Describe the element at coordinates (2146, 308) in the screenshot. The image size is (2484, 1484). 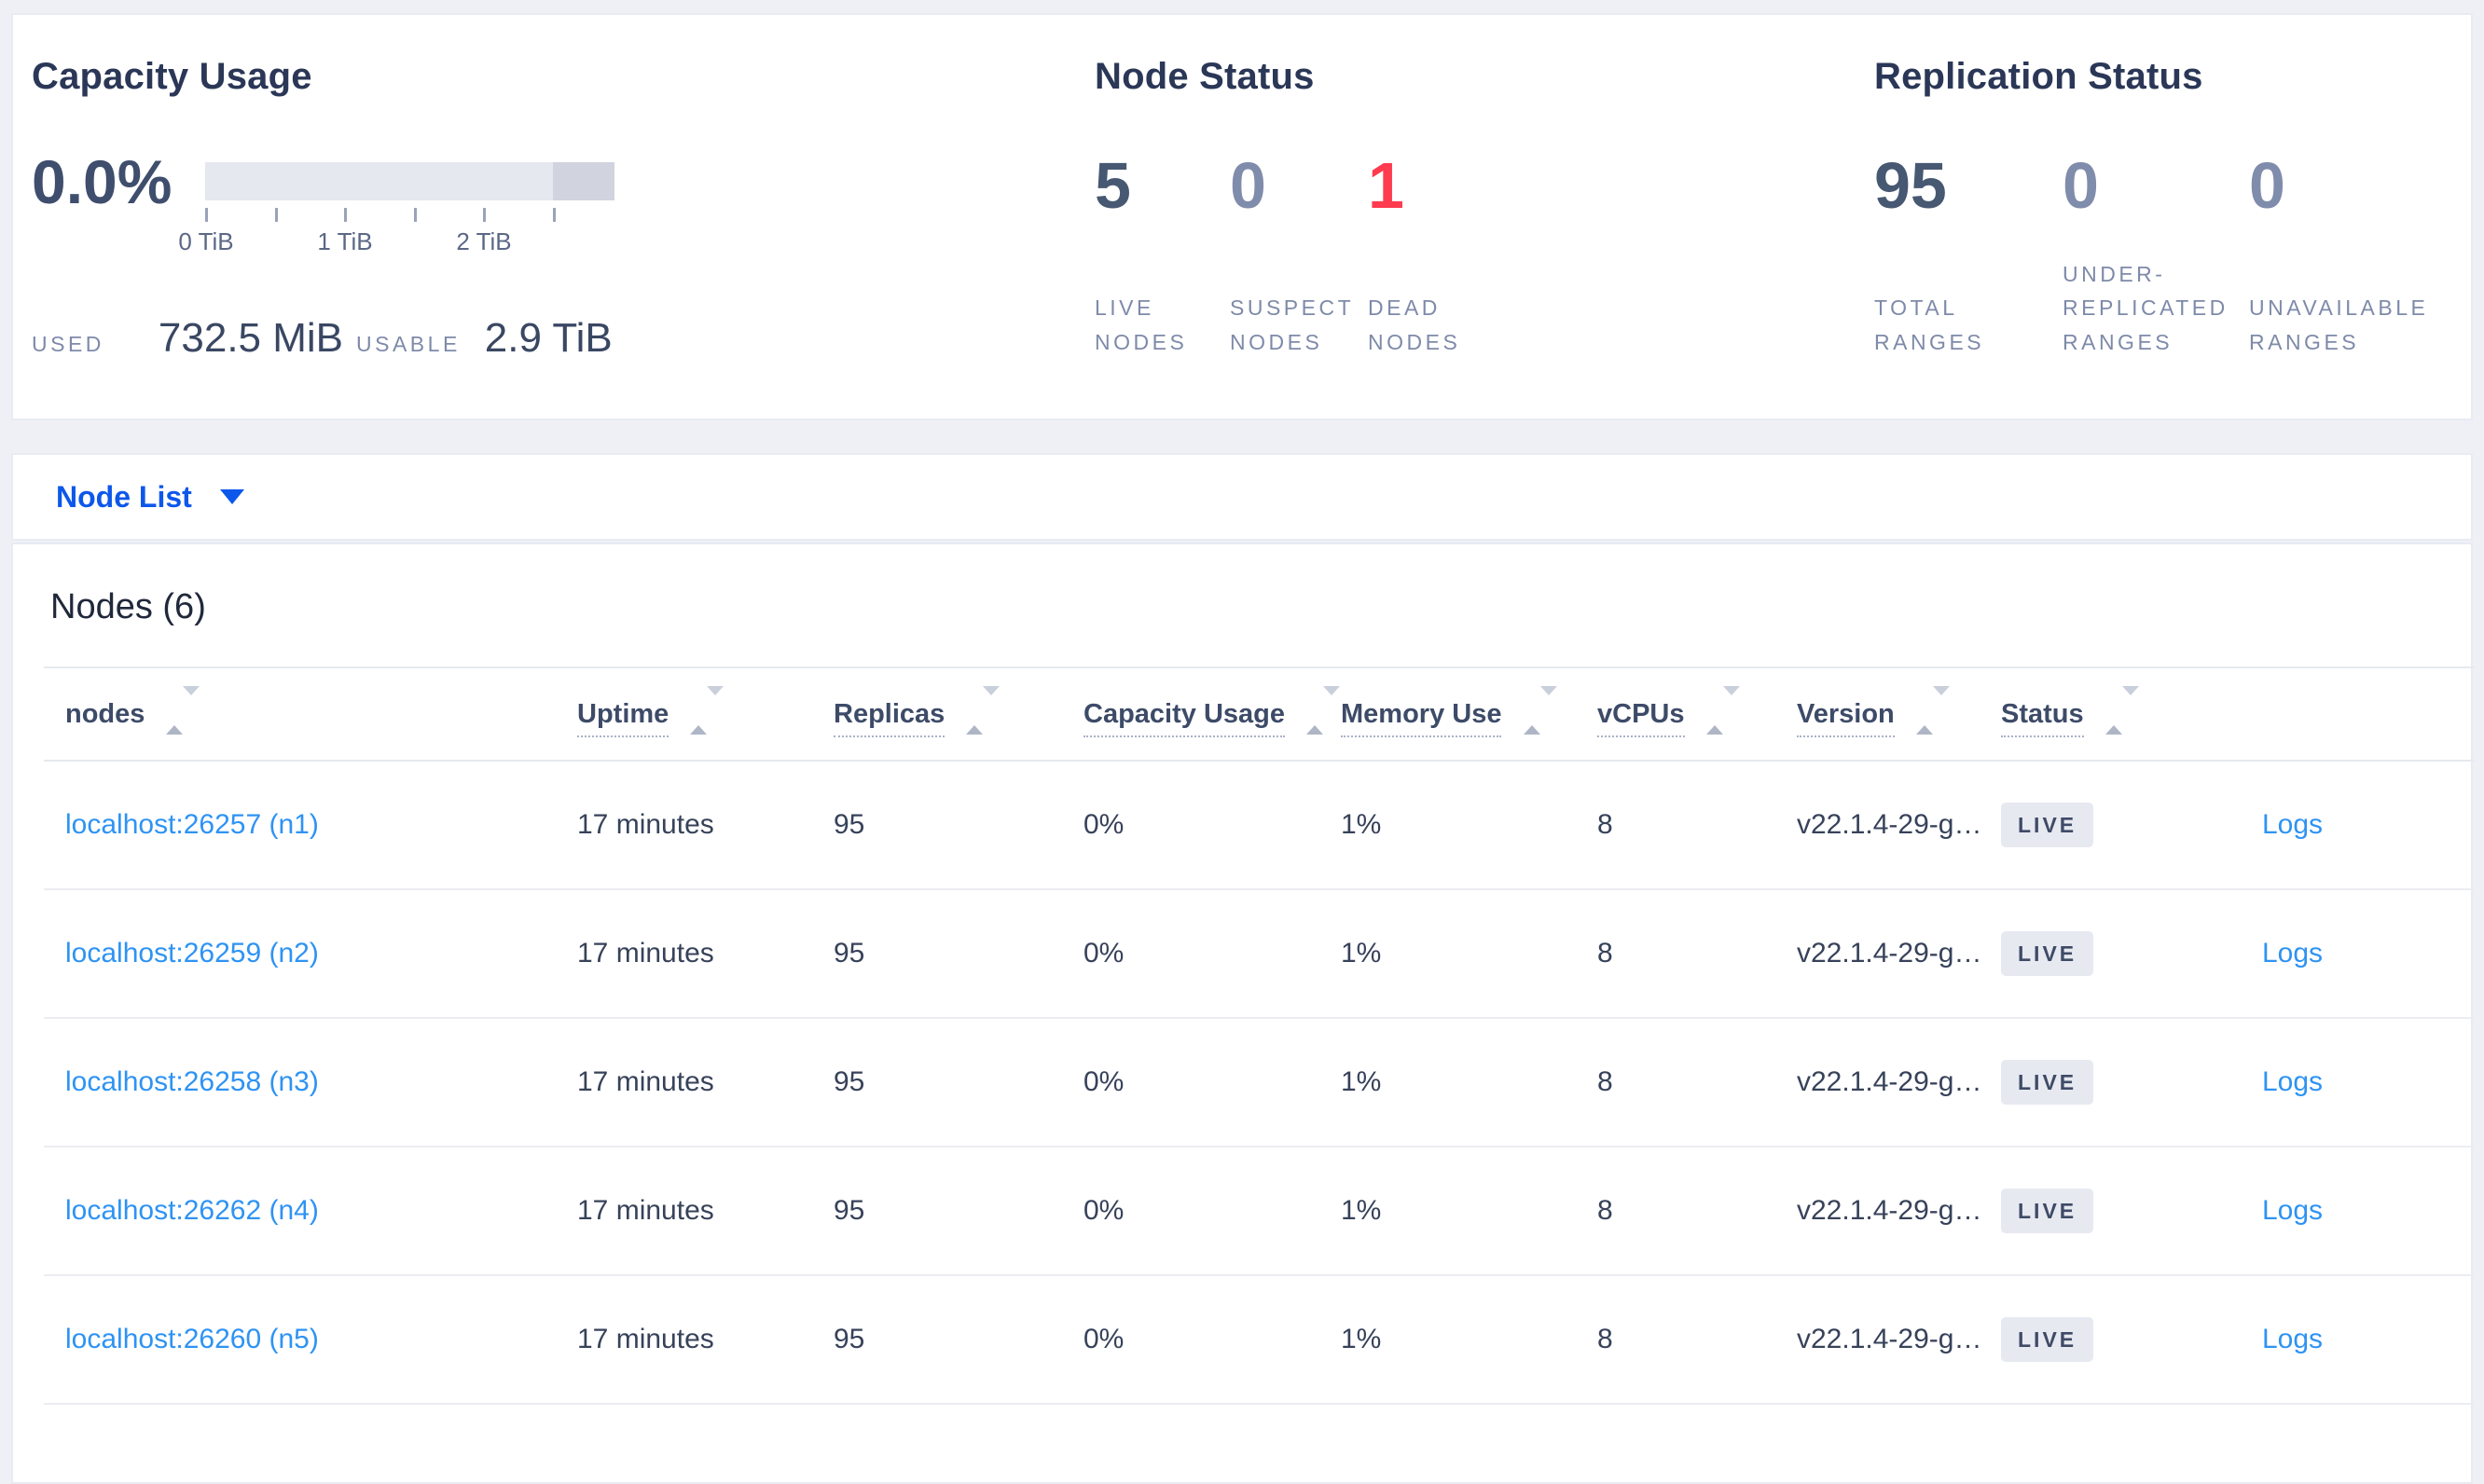
I see `under-replicated-ranges-label: UNDER-REPLICATED RANGES` at that location.